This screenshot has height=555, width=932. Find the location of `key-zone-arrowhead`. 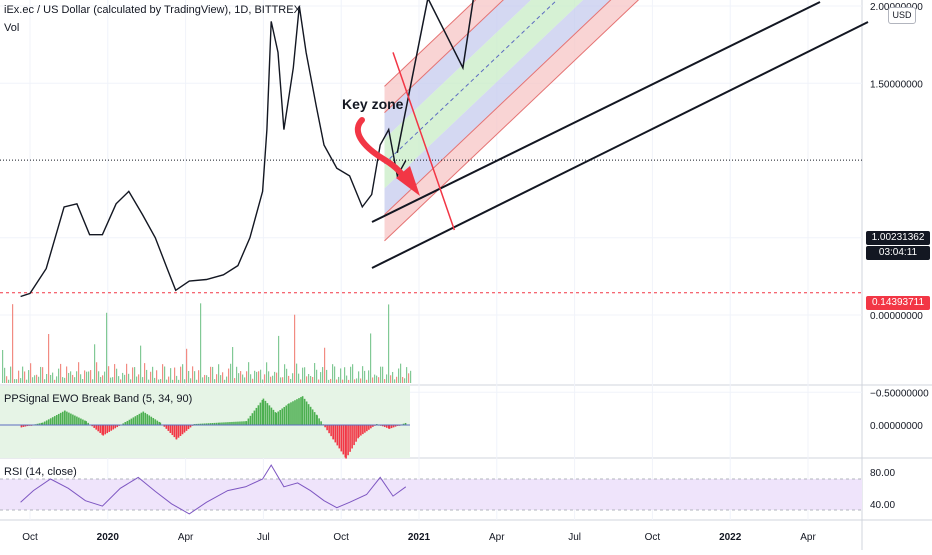

key-zone-arrowhead is located at coordinates (408, 181).